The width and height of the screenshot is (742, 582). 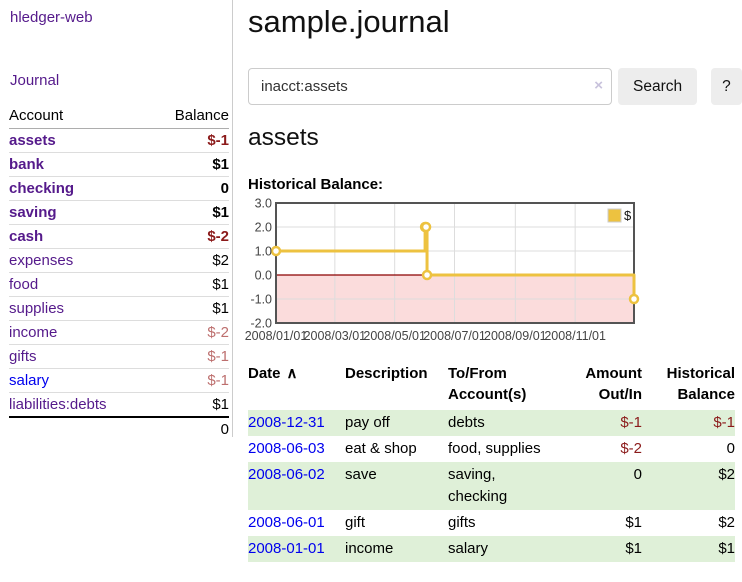 I want to click on accounts-total-row: 0, so click(x=119, y=428).